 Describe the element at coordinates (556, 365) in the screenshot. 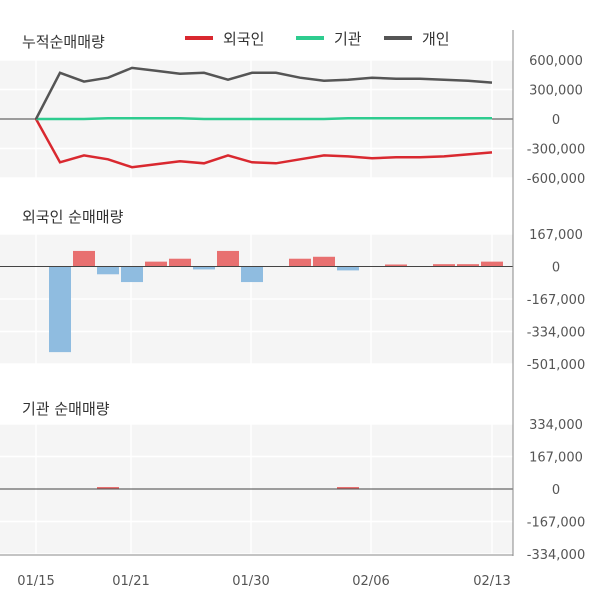

I see `y-tick-label: -501,000` at that location.